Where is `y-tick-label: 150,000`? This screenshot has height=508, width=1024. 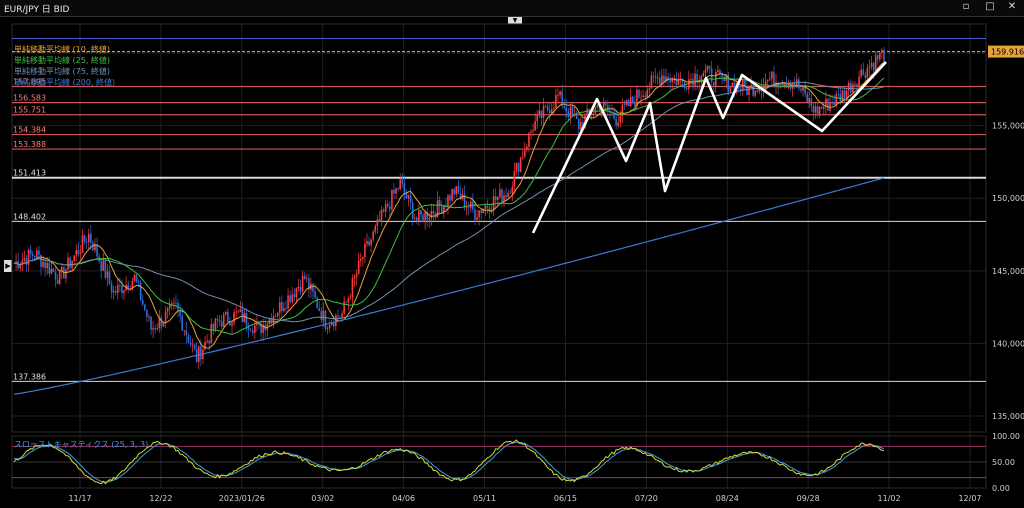 y-tick-label: 150,000 is located at coordinates (1008, 198).